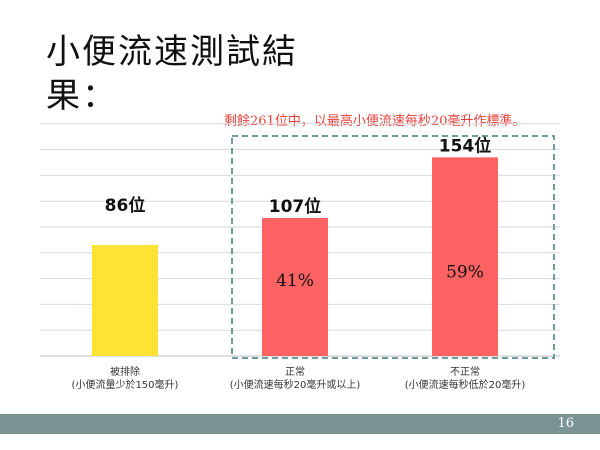  I want to click on category-label: 被排除, so click(125, 371).